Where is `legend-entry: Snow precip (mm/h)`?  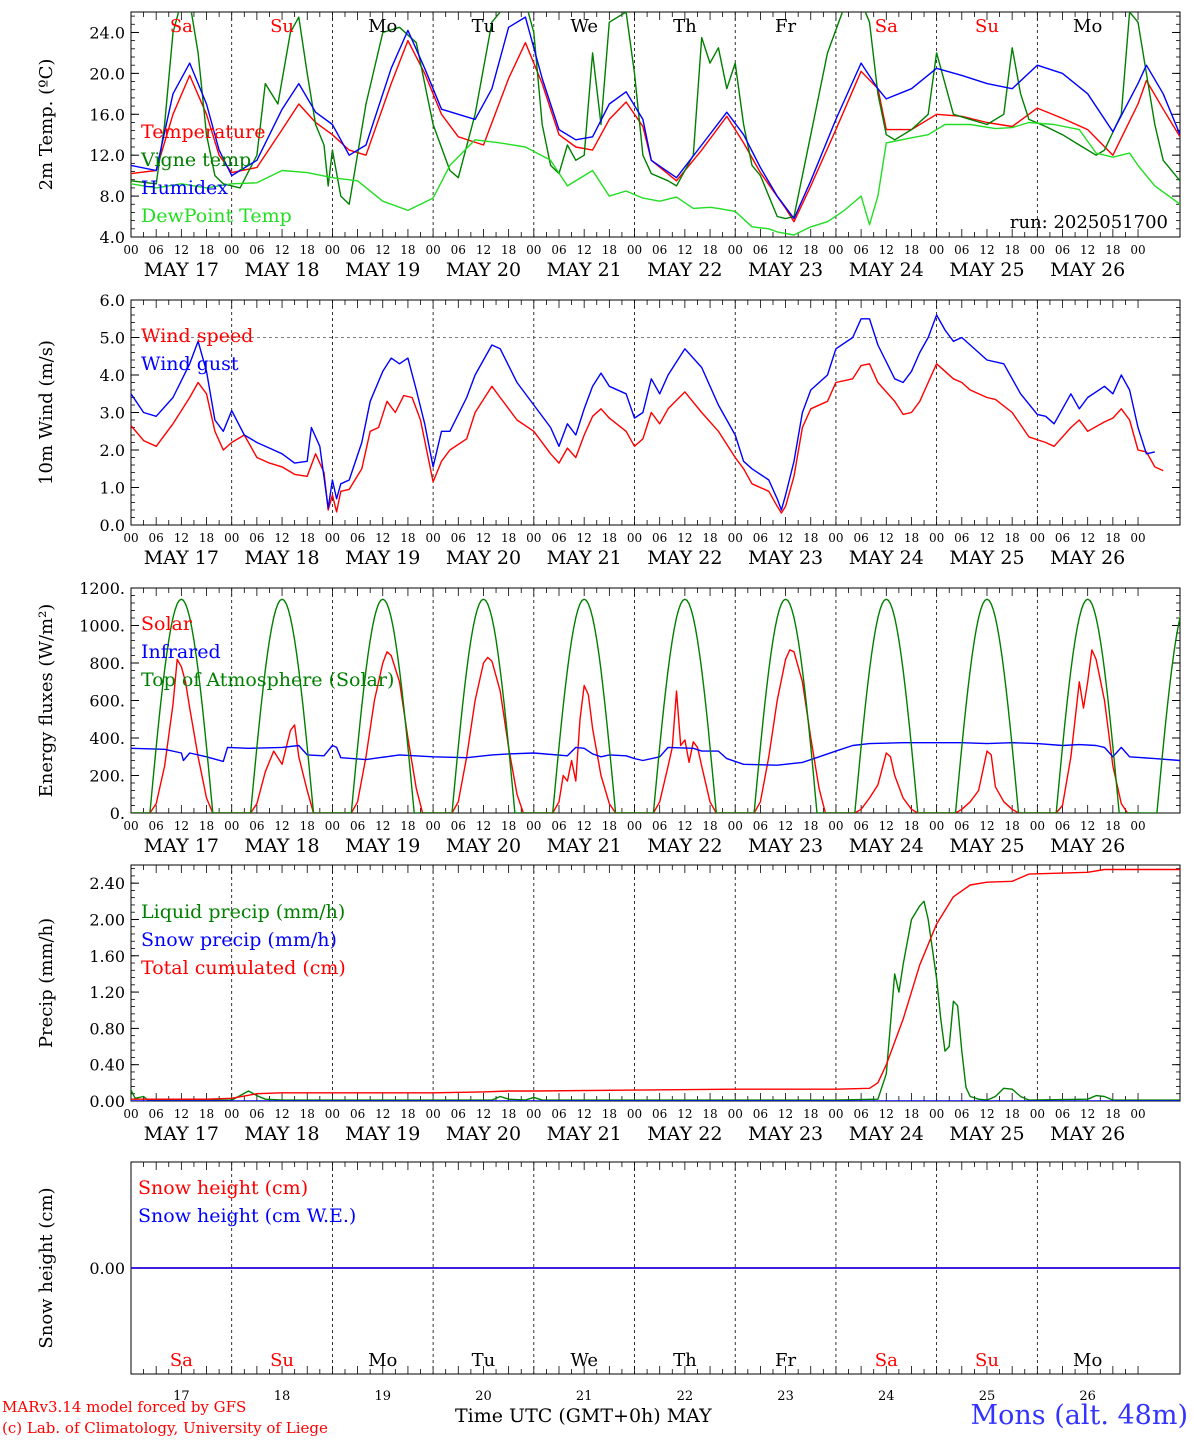
legend-entry: Snow precip (mm/h) is located at coordinates (239, 940).